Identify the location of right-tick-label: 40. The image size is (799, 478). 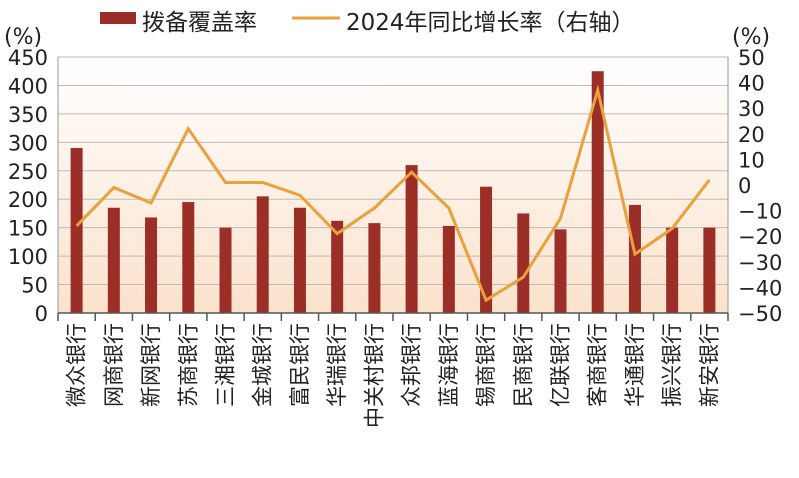
(751, 84).